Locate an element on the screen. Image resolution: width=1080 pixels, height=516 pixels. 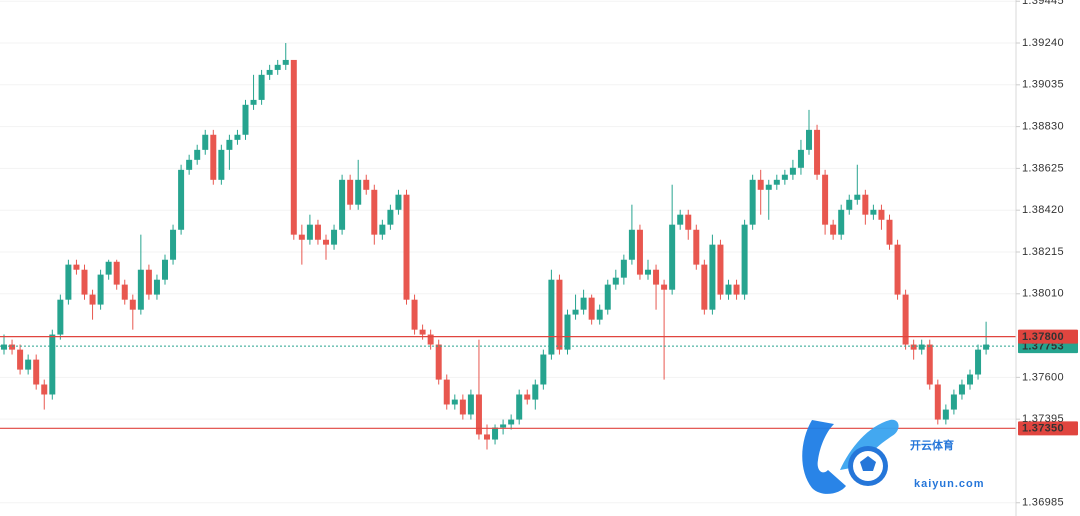
price-tag is located at coordinates (1048, 336).